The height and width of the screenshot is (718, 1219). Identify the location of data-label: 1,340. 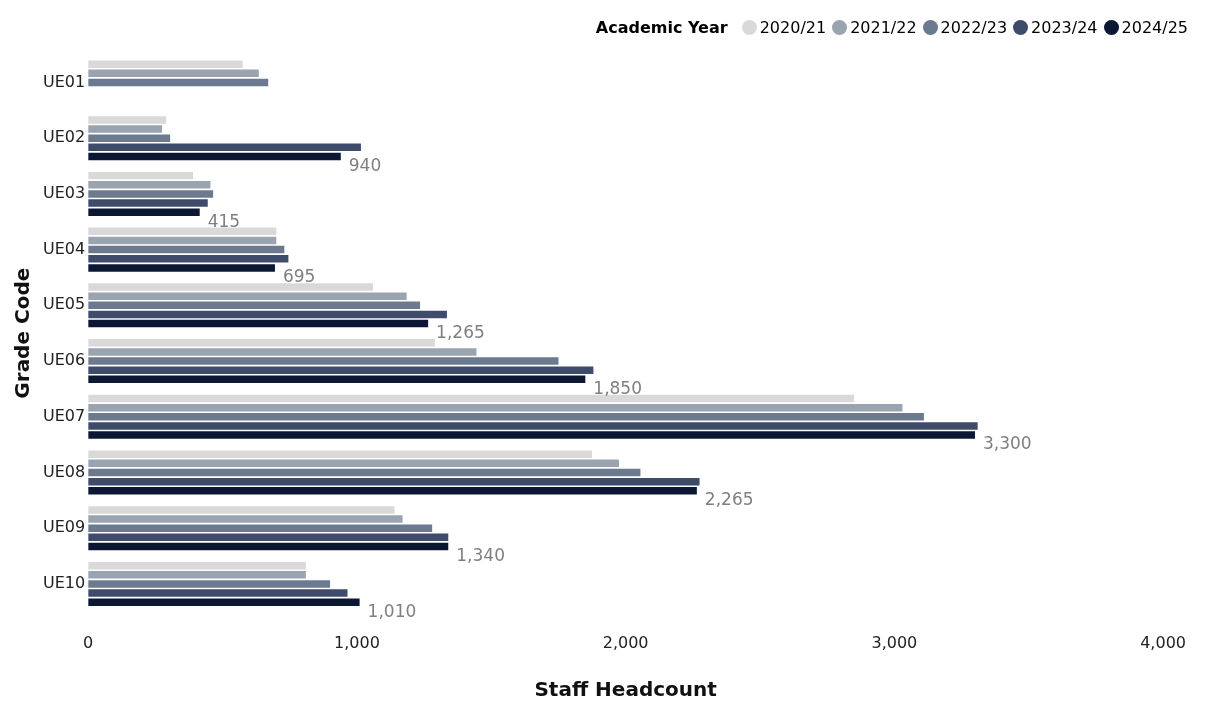
(480, 554).